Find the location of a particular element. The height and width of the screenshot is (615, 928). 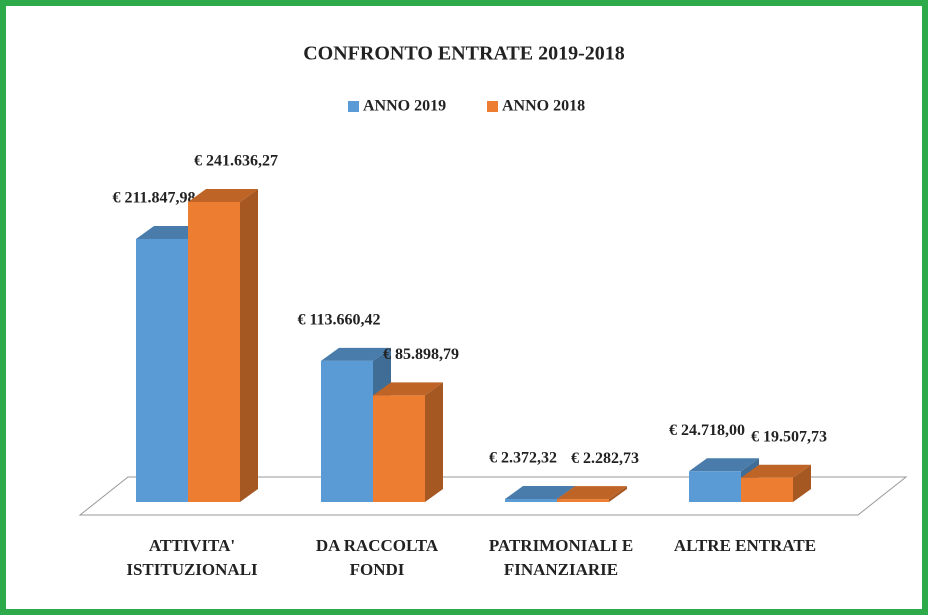

value-label: € 85.898,79 is located at coordinates (421, 354).